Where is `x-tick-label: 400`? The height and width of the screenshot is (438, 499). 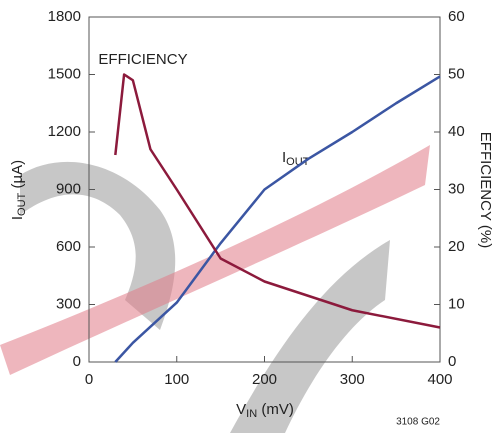 x-tick-label: 400 is located at coordinates (439, 379).